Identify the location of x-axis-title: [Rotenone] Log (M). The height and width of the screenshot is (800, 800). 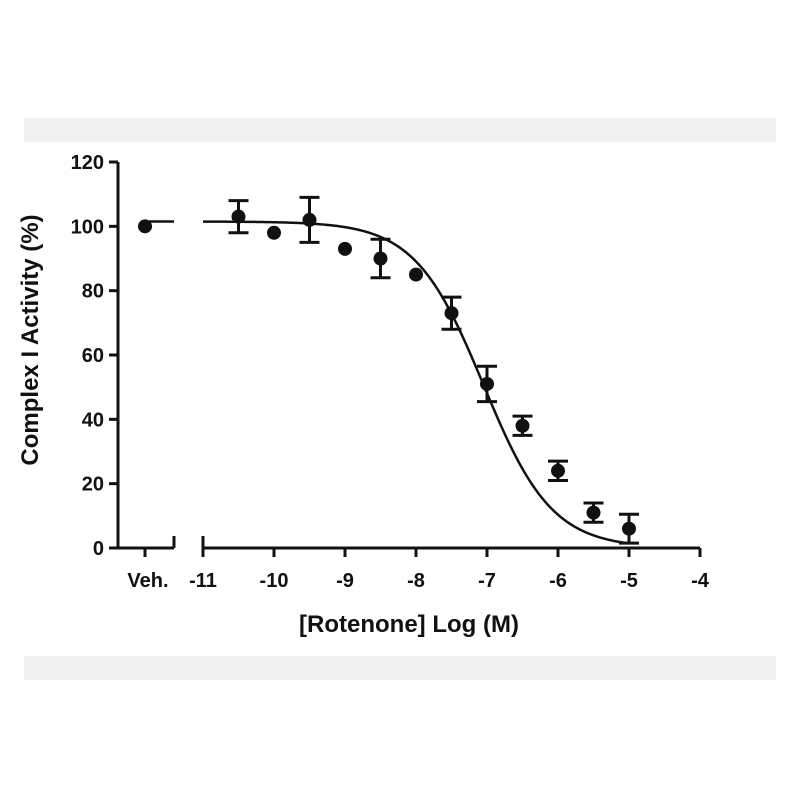
(409, 624).